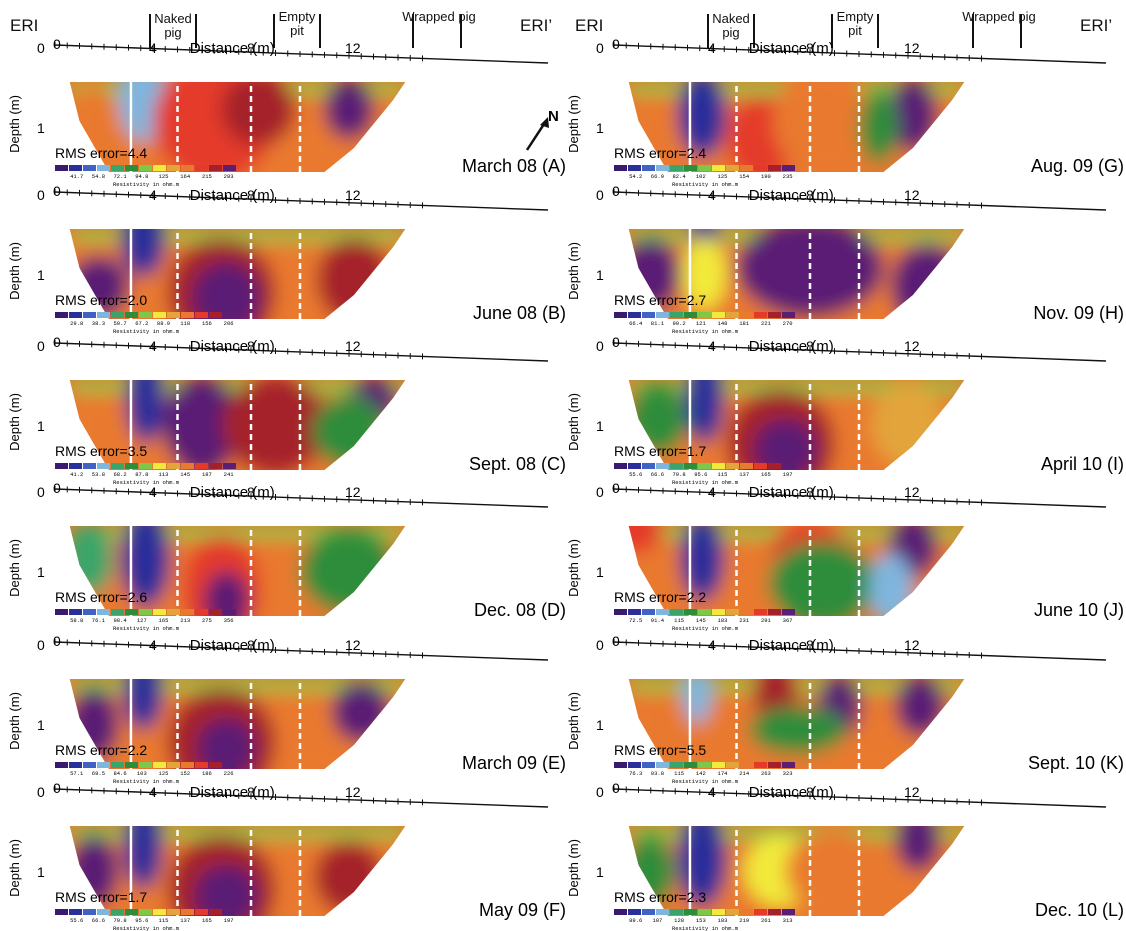  What do you see at coordinates (723, 323) in the screenshot?
I see `colorbar-tick-label: 148` at bounding box center [723, 323].